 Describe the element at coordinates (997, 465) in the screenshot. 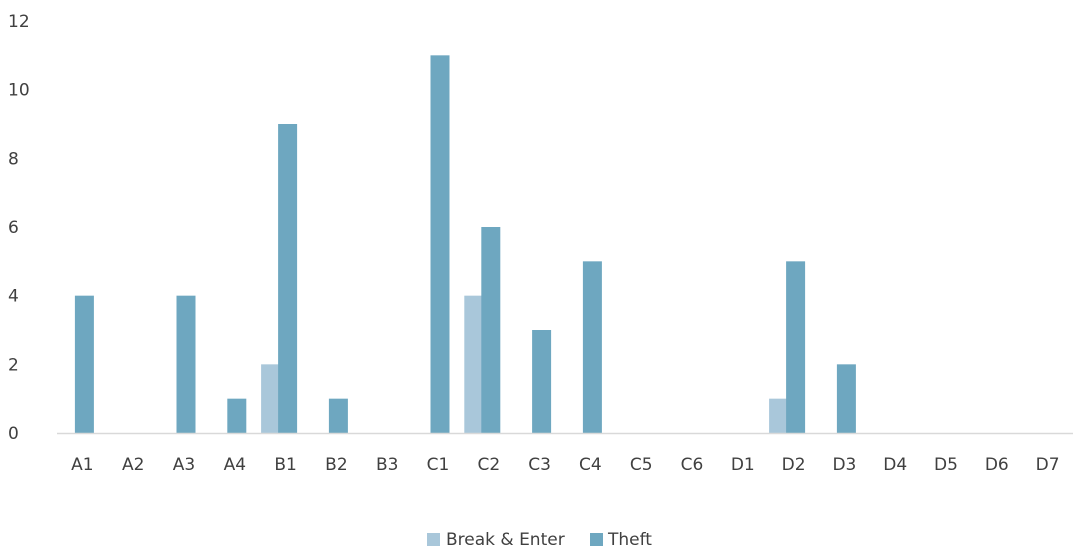

I see `x-tick-label: D6` at that location.